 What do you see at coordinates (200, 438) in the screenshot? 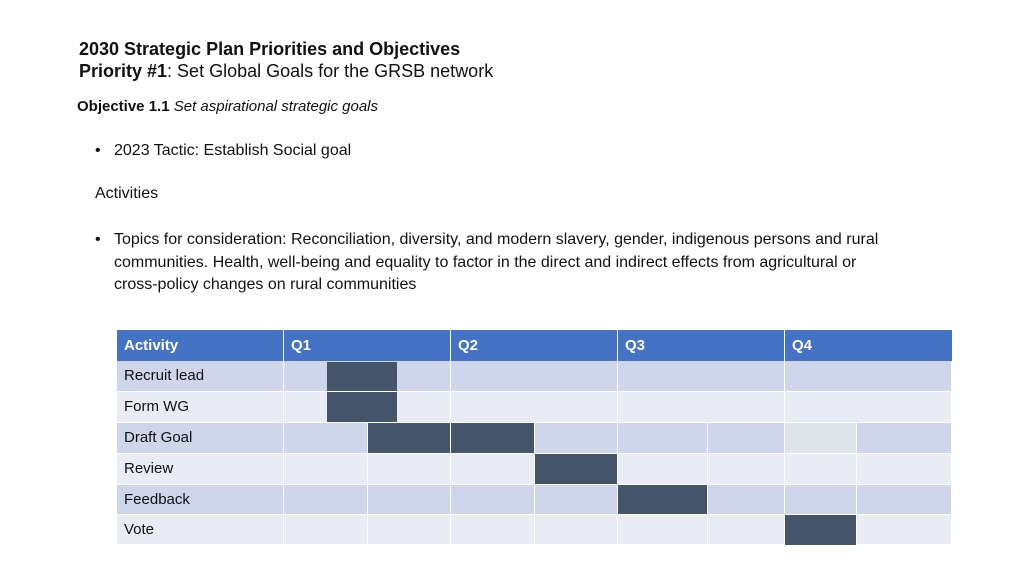
I see `row-label-draft-goal: Draft Goal` at bounding box center [200, 438].